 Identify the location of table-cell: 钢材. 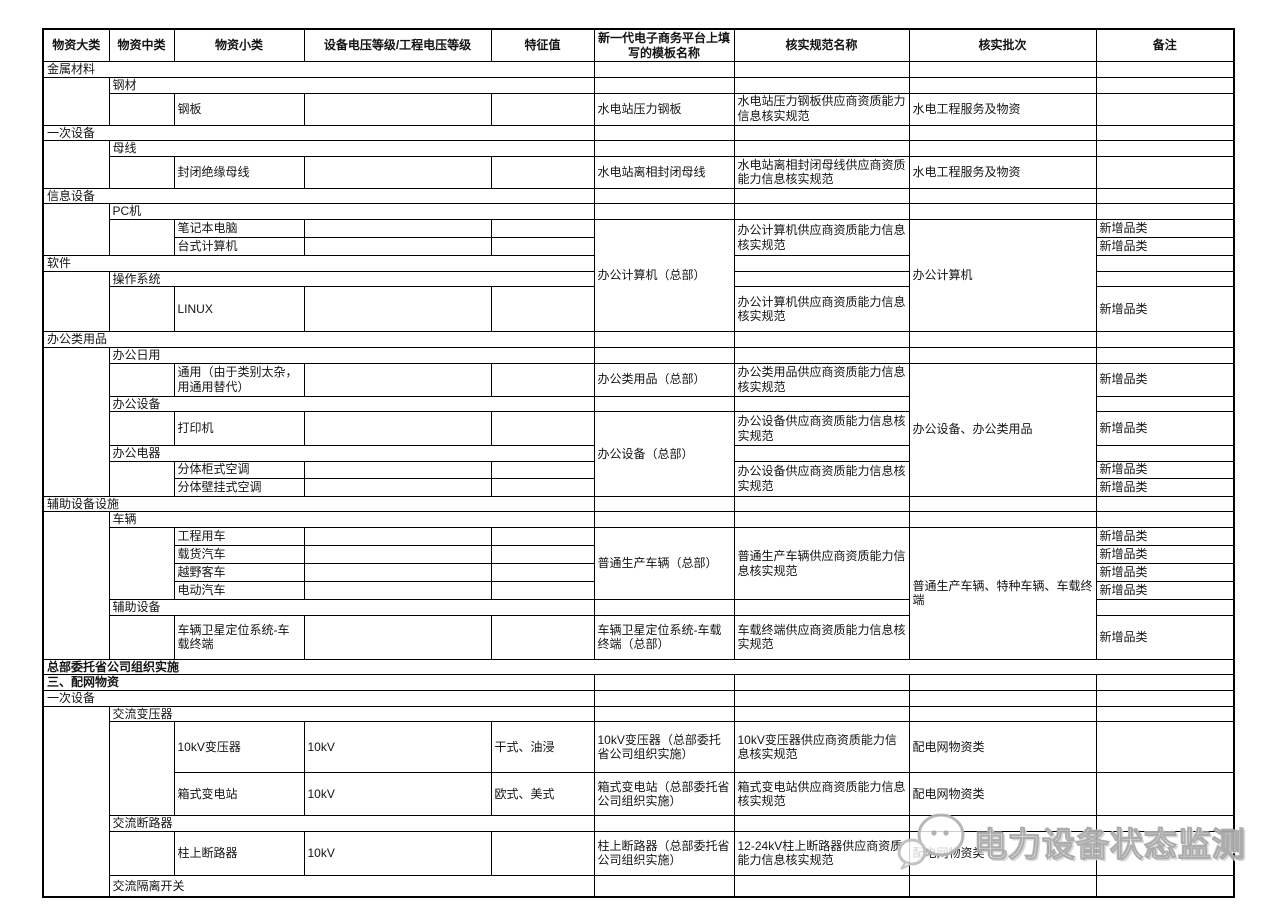
(351, 85).